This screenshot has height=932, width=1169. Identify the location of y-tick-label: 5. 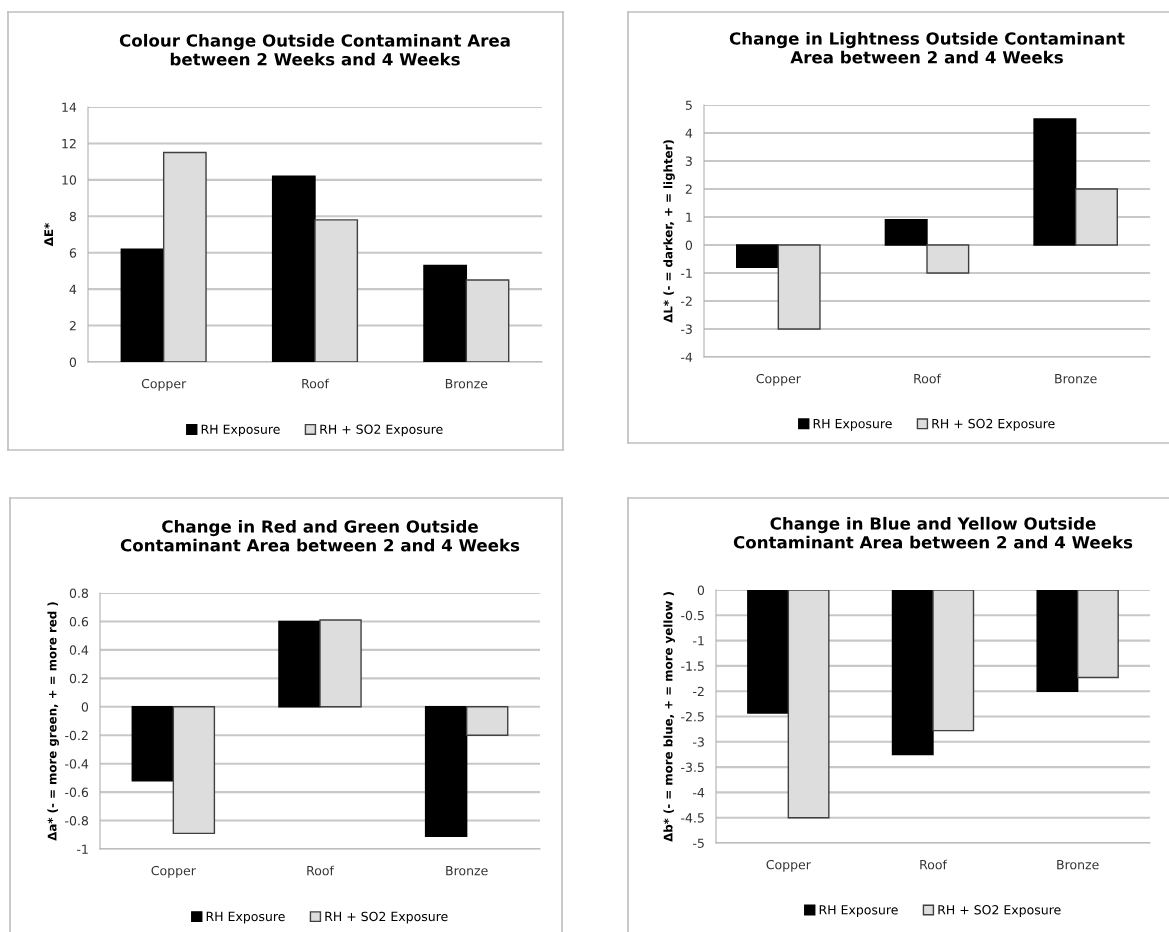
(688, 105).